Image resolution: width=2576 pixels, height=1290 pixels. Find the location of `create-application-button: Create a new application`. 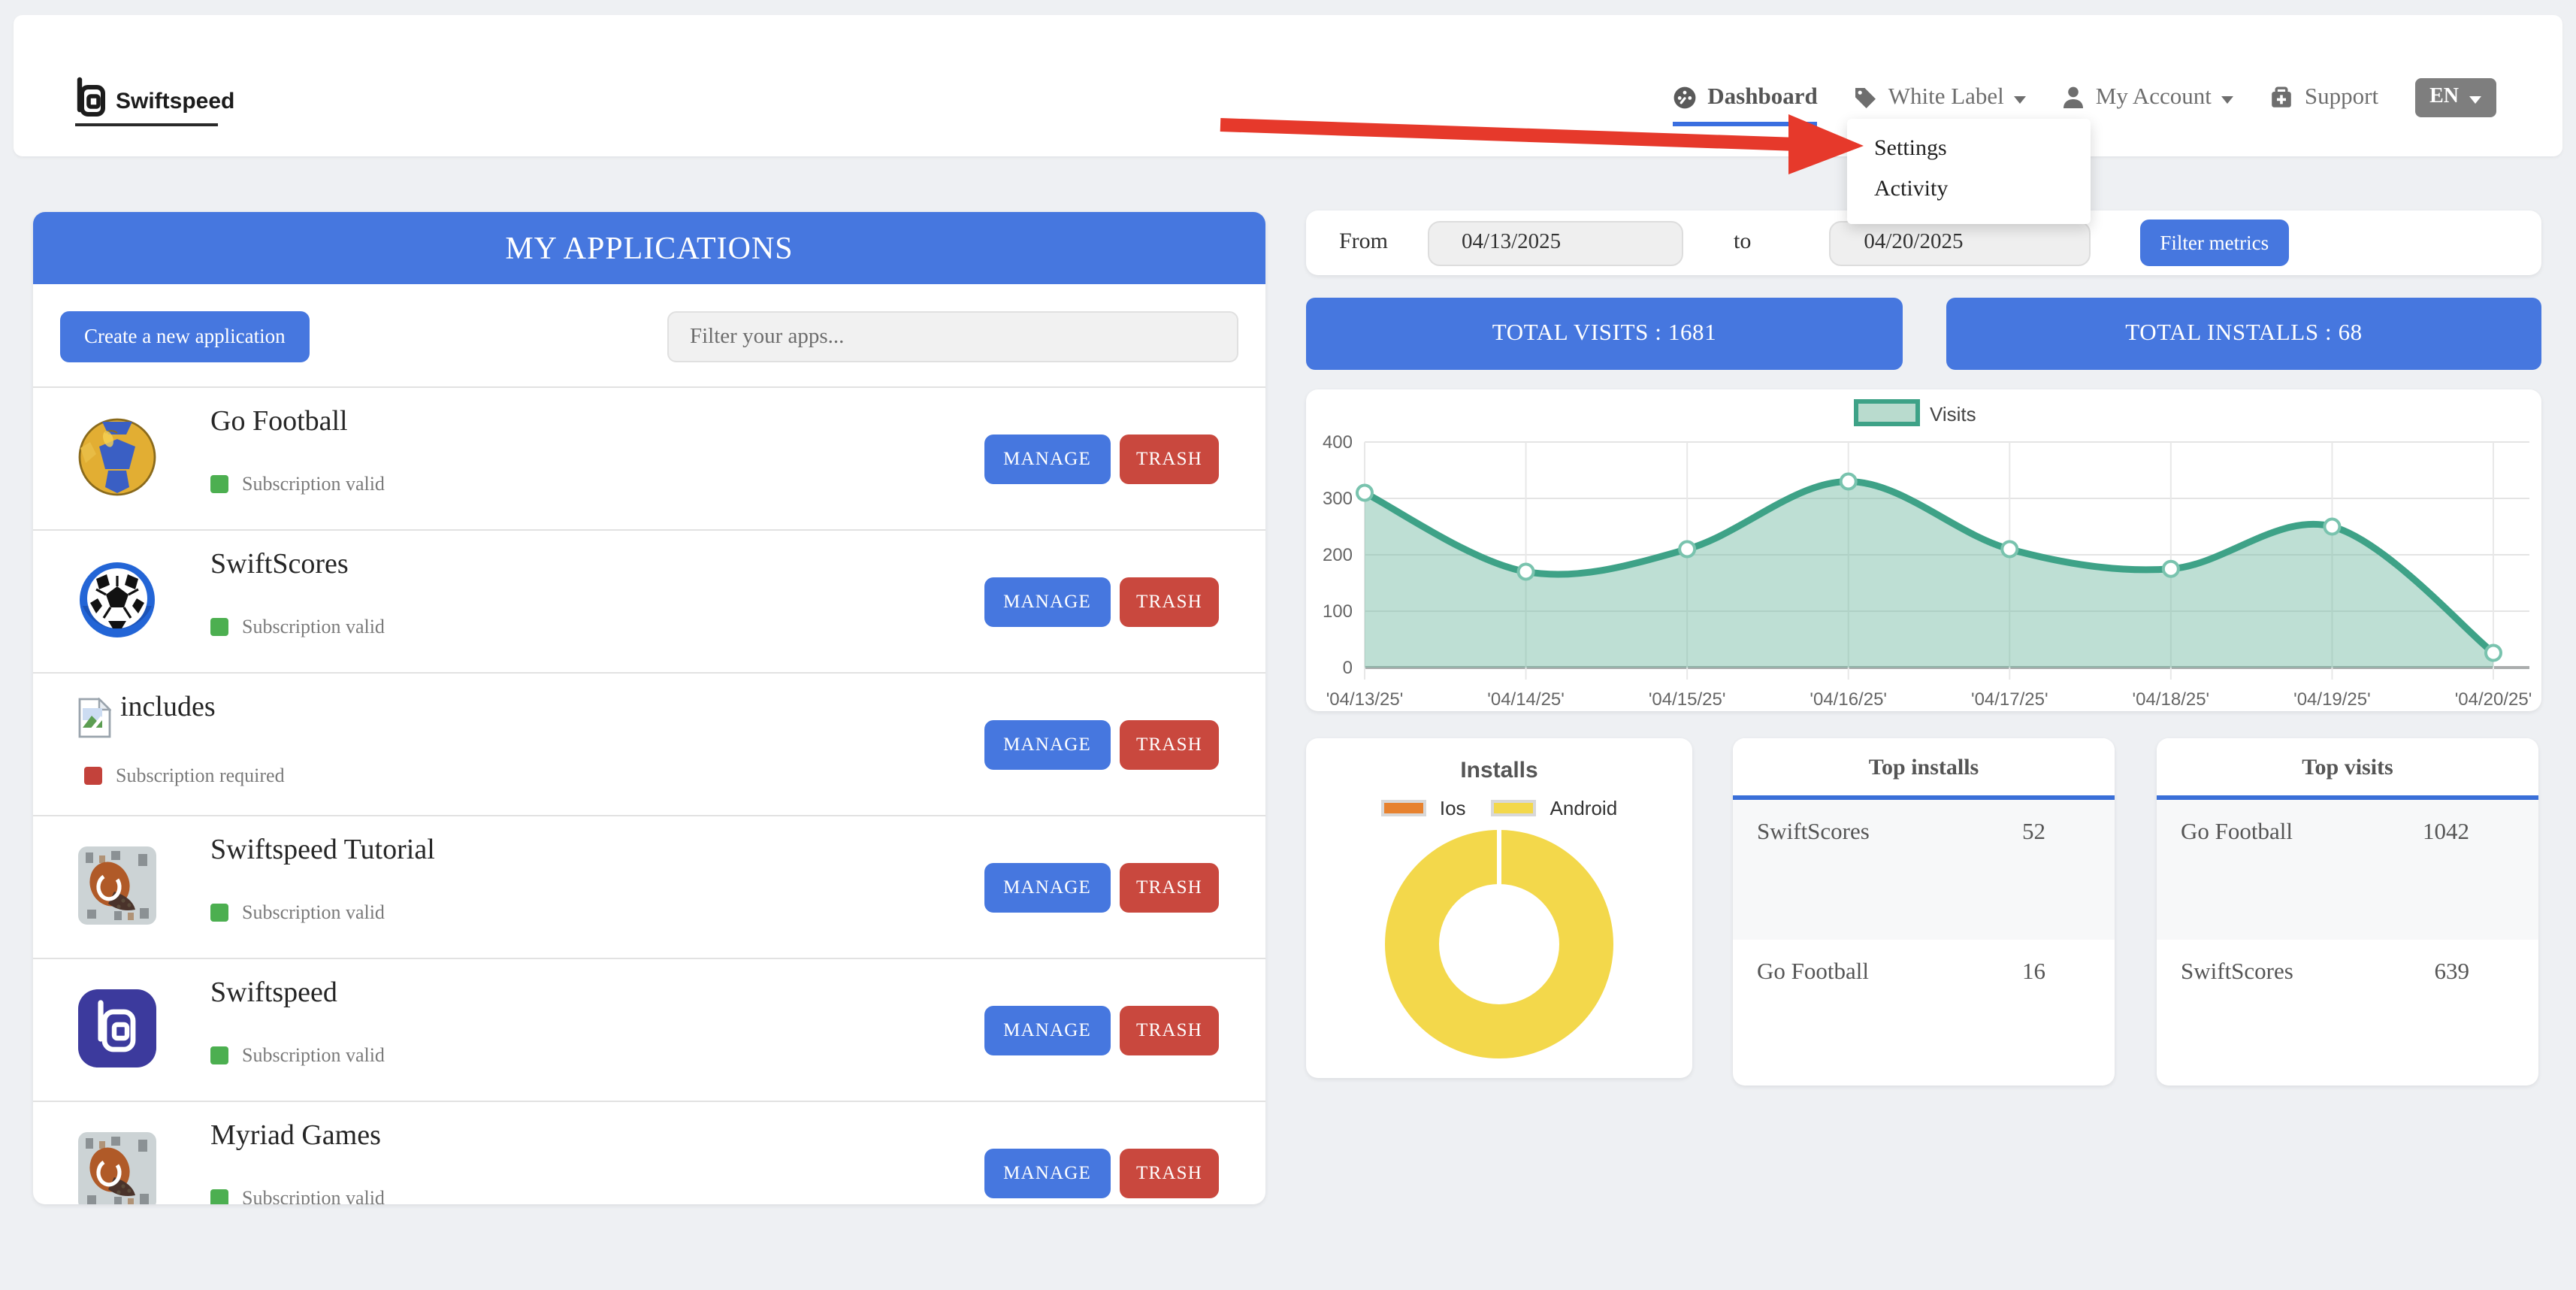

create-application-button: Create a new application is located at coordinates (185, 336).